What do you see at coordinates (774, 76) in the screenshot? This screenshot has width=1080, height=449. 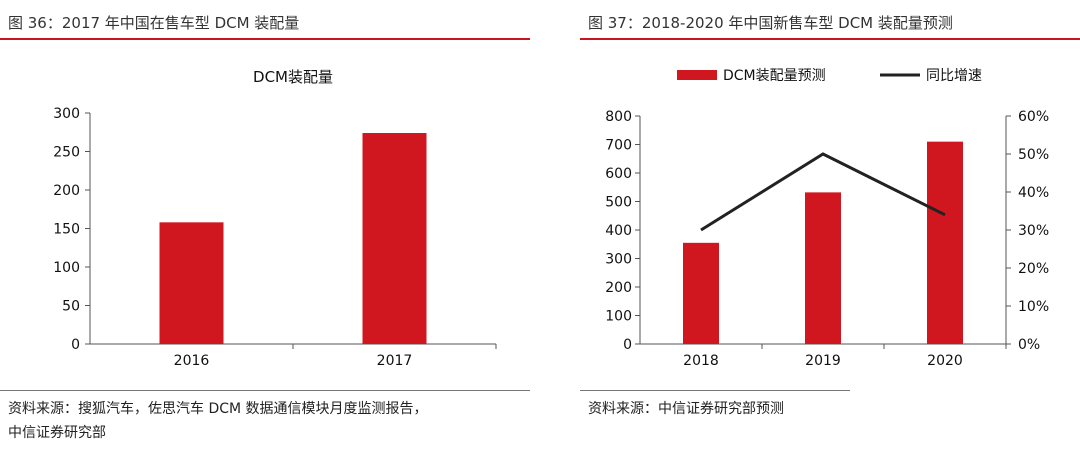 I see `legend-label-bar: DCM装配量预测` at bounding box center [774, 76].